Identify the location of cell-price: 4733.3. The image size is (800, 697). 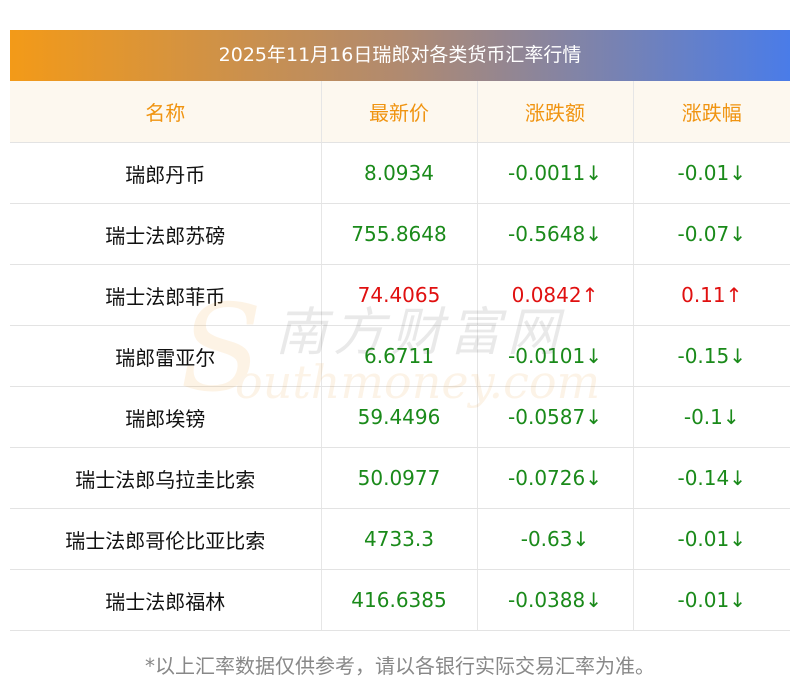
(398, 539).